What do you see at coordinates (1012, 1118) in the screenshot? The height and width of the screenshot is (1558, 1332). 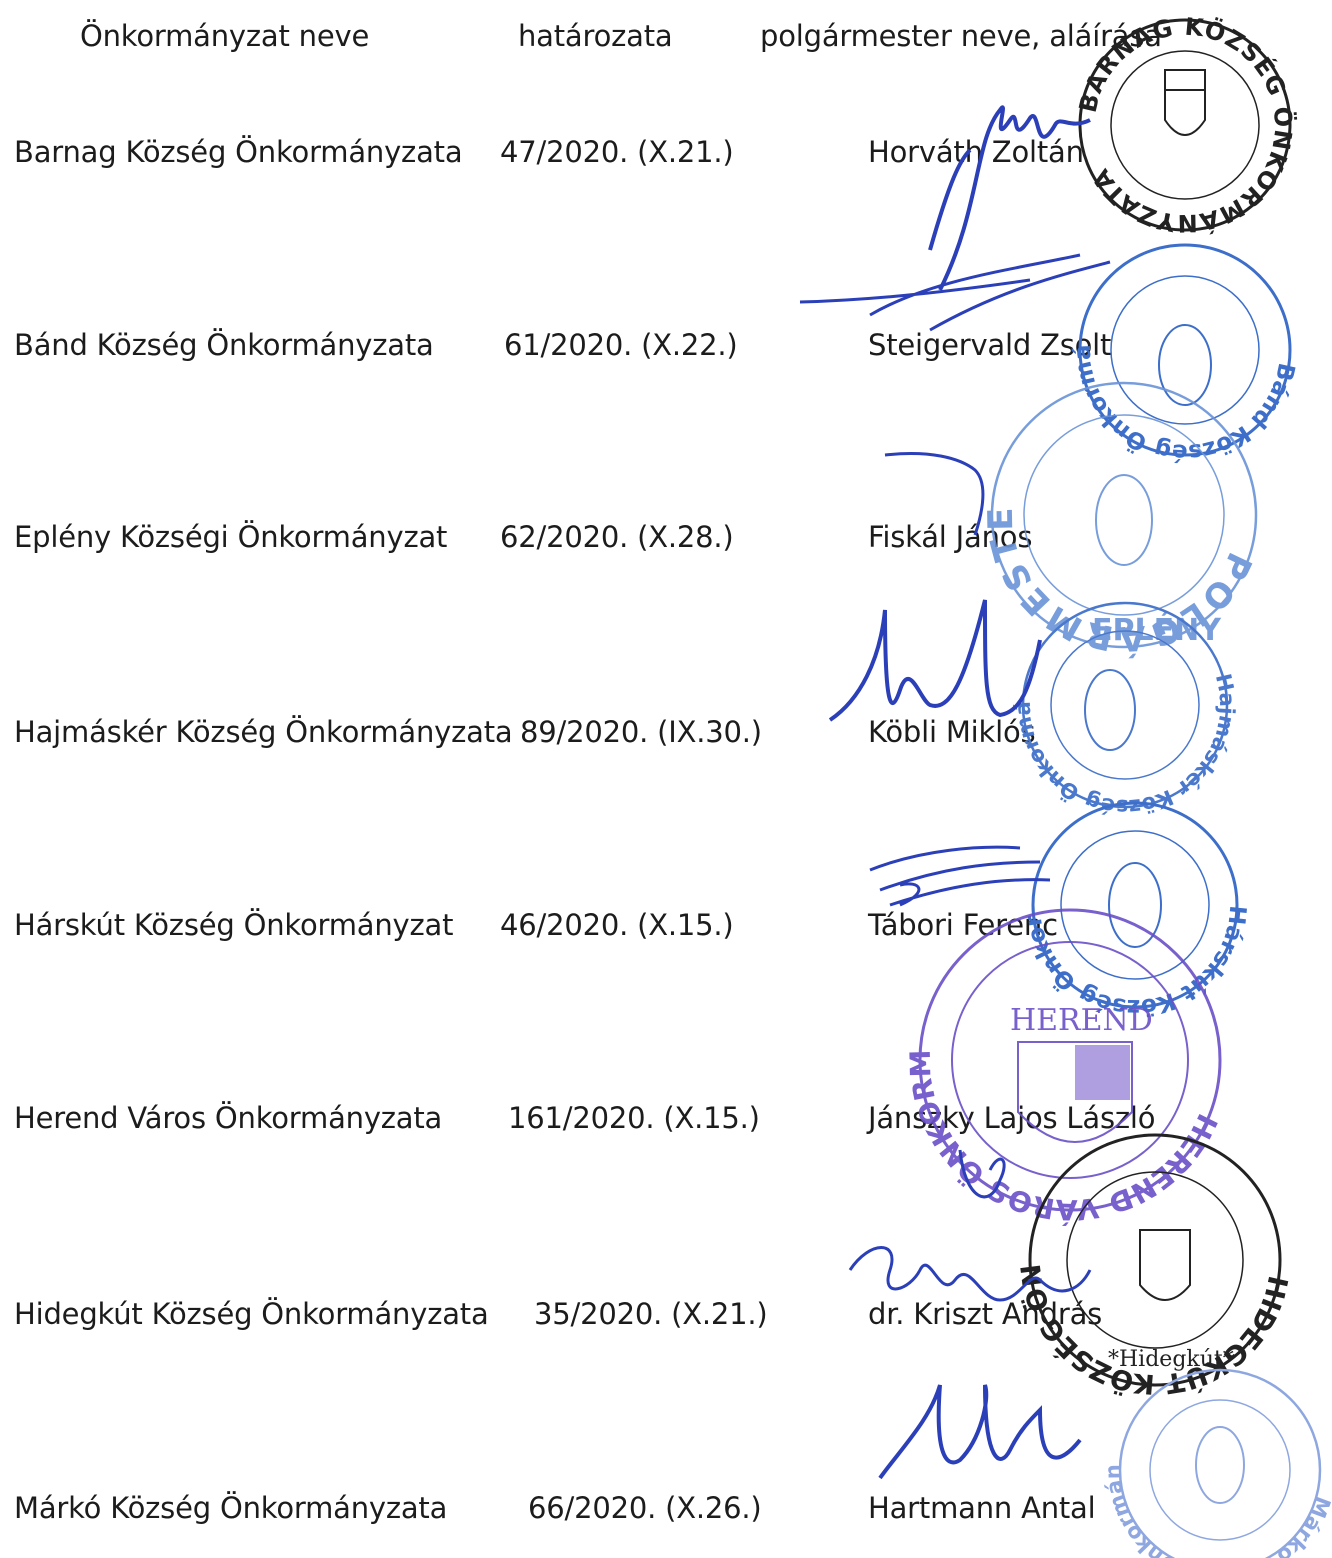 I see `row-mayor: Jánszky Lajos László` at bounding box center [1012, 1118].